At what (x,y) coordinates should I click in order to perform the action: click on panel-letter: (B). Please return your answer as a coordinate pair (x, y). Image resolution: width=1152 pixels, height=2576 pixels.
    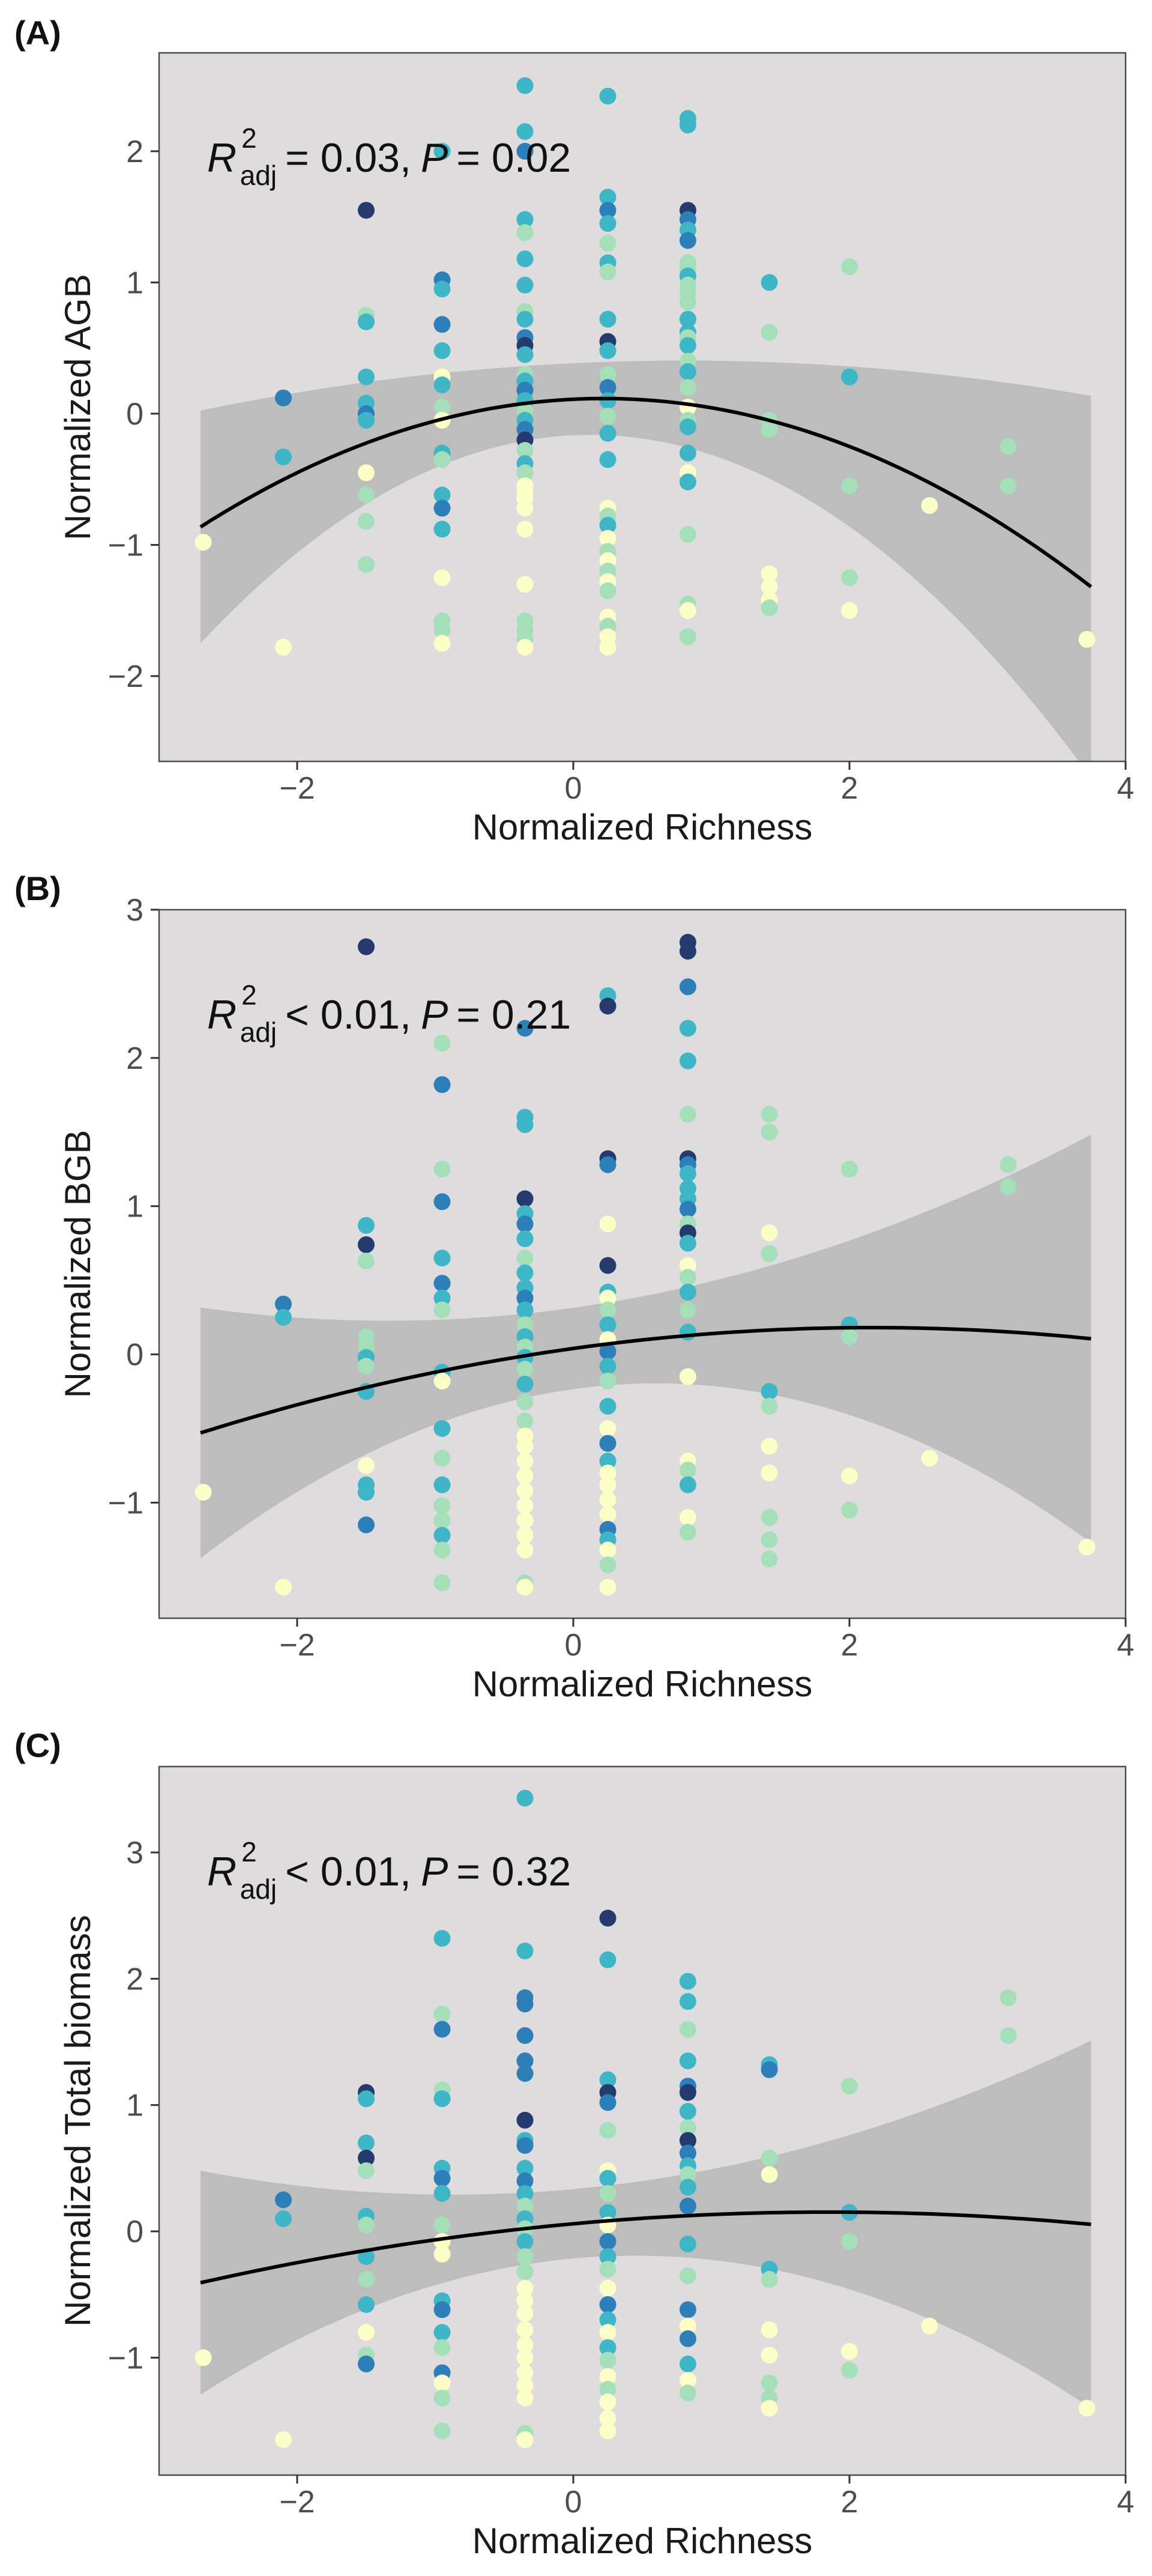
    Looking at the image, I should click on (37, 888).